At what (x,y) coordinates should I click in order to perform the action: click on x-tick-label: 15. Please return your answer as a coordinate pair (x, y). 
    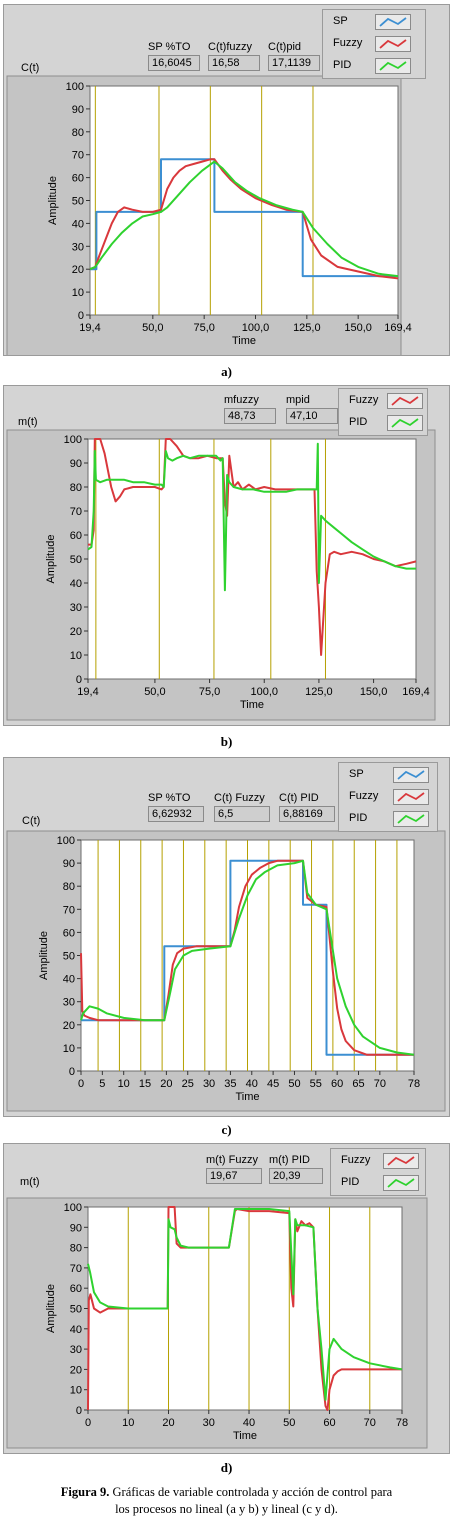
    Looking at the image, I should click on (145, 1084).